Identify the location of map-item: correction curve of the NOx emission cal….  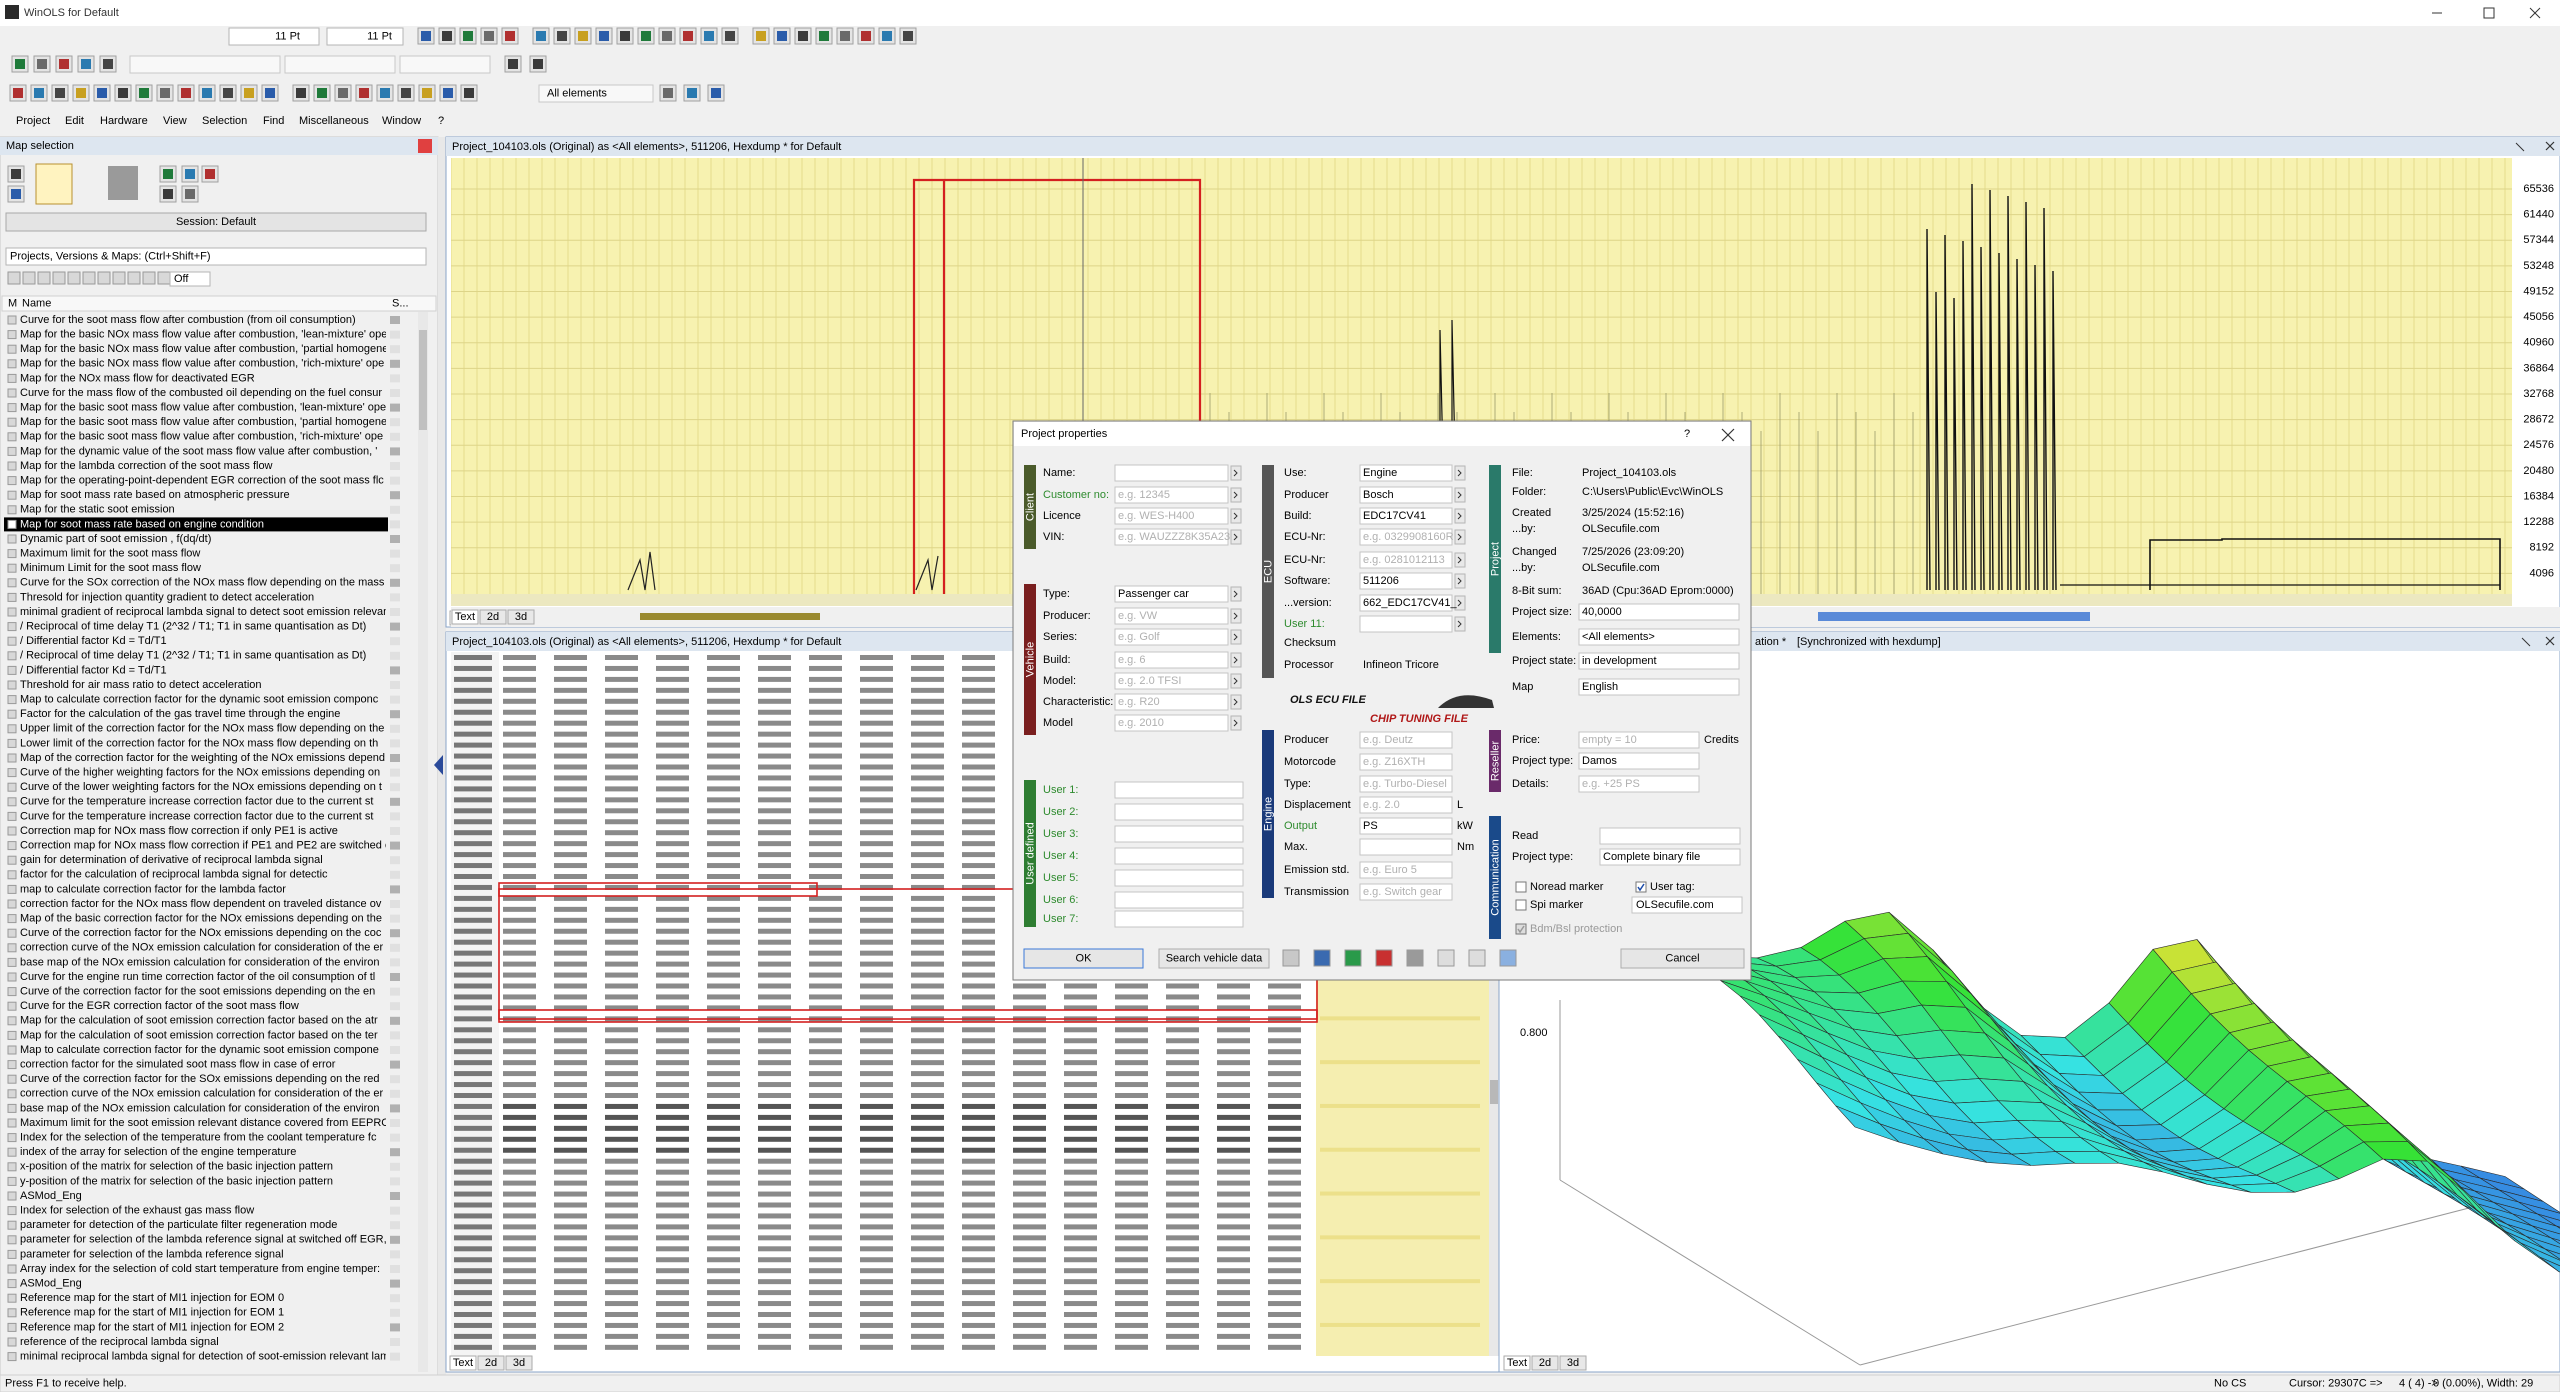
(202, 948).